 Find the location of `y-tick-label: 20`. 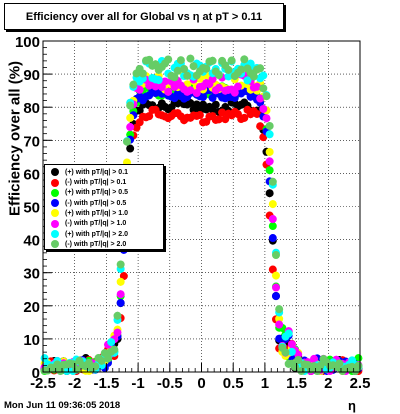

y-tick-label: 20 is located at coordinates (31, 307).